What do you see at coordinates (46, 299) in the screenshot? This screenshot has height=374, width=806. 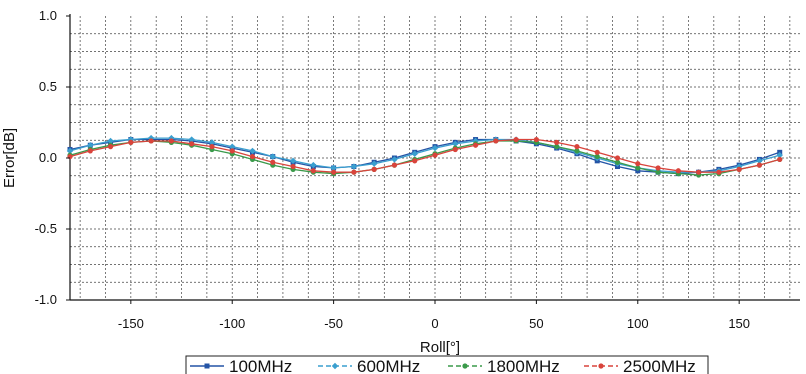 I see `y-tick-label: -1.0` at bounding box center [46, 299].